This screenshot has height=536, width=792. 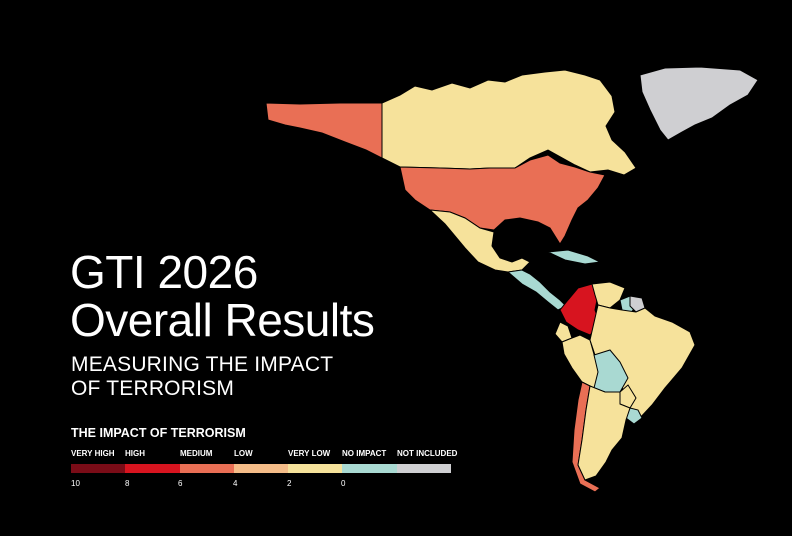 What do you see at coordinates (369, 468) in the screenshot?
I see `legend-swatch-no-impact` at bounding box center [369, 468].